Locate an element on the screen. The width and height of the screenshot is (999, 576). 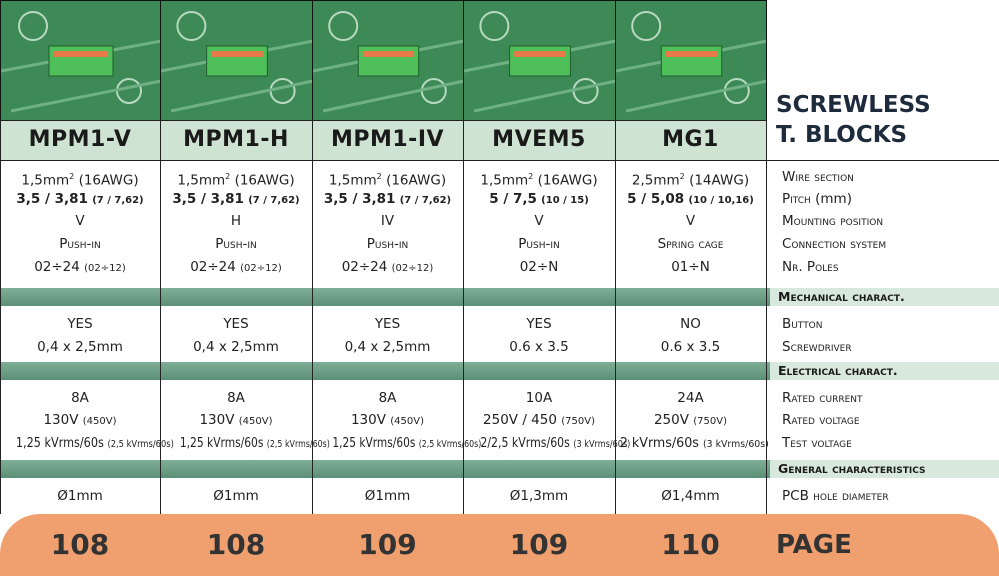
cell: 0.6 x 3.5 is located at coordinates (539, 347).